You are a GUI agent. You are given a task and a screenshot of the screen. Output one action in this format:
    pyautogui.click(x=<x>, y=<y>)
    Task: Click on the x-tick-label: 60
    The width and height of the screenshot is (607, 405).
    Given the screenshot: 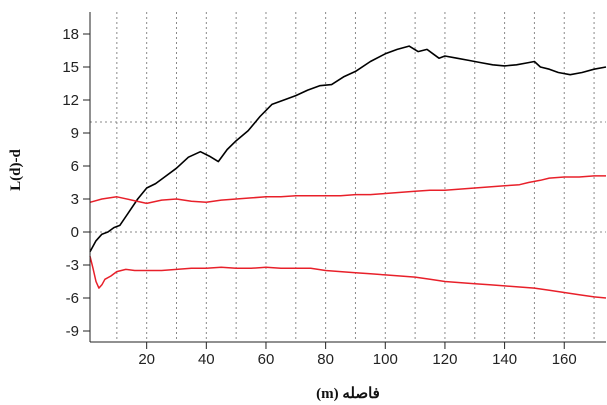 What is the action you would take?
    pyautogui.click(x=266, y=359)
    